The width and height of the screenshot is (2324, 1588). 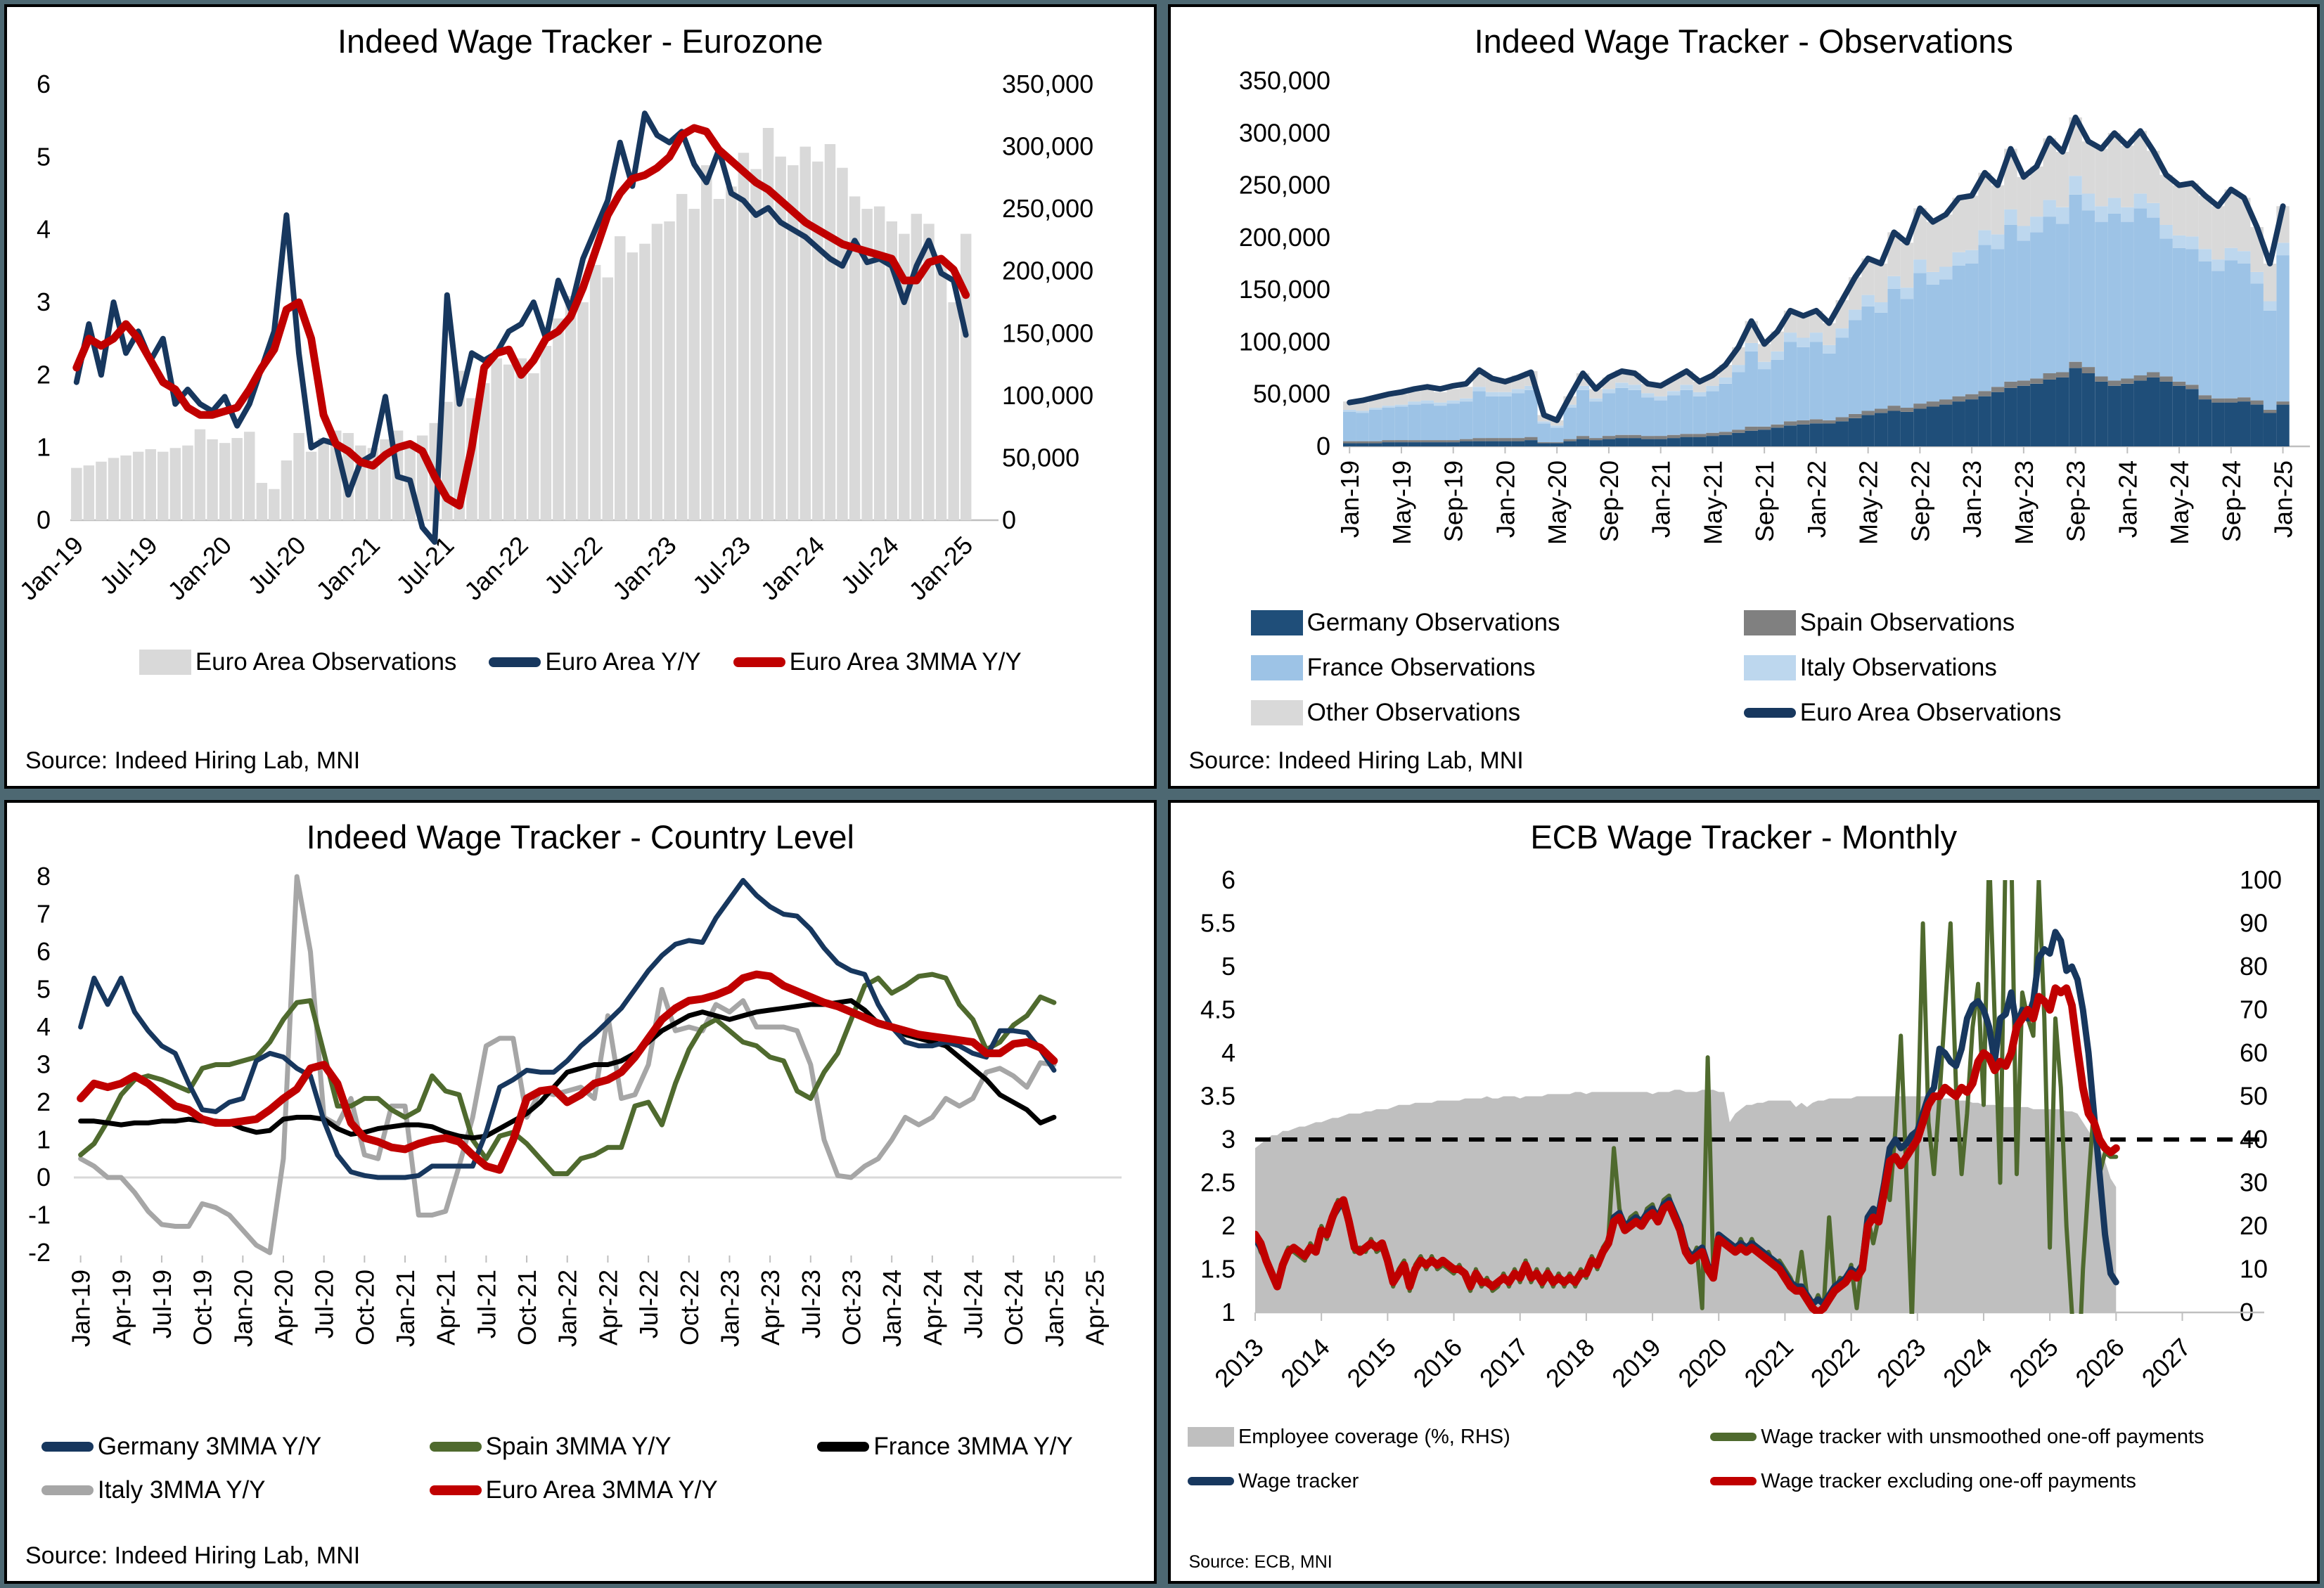 I want to click on svg-text: 2023, so click(x=1901, y=1362).